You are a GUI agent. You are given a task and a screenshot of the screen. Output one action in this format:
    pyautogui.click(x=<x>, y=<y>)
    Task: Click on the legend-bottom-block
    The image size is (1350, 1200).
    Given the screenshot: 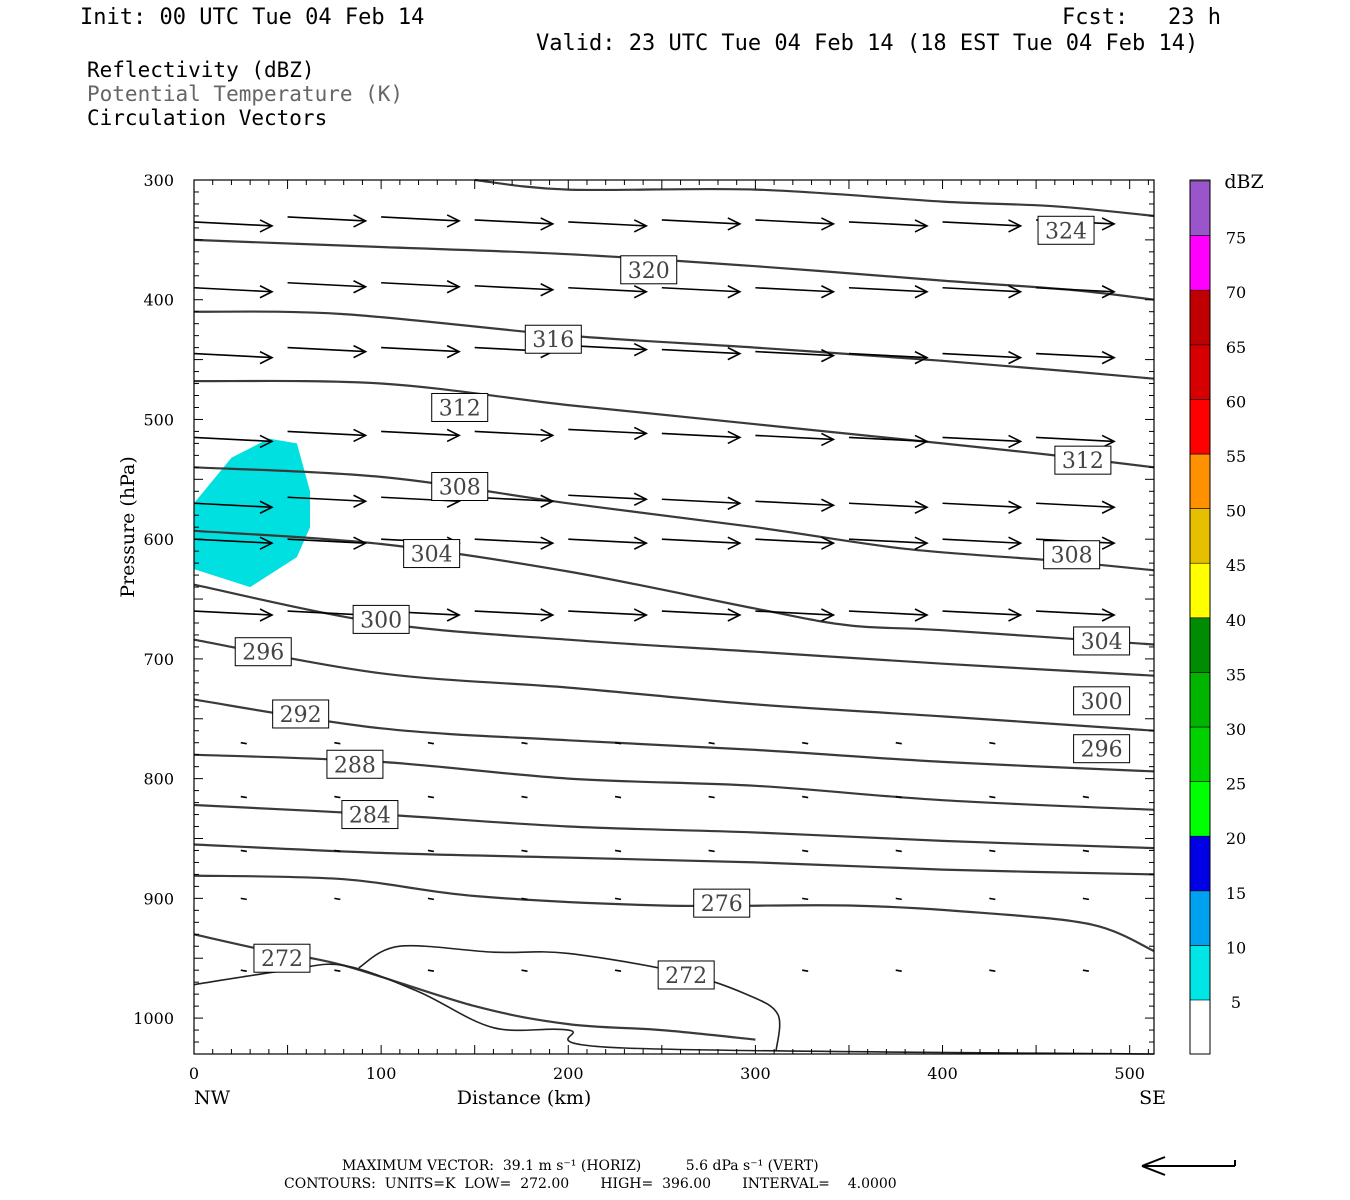 What is the action you would take?
    pyautogui.click(x=1200, y=1027)
    